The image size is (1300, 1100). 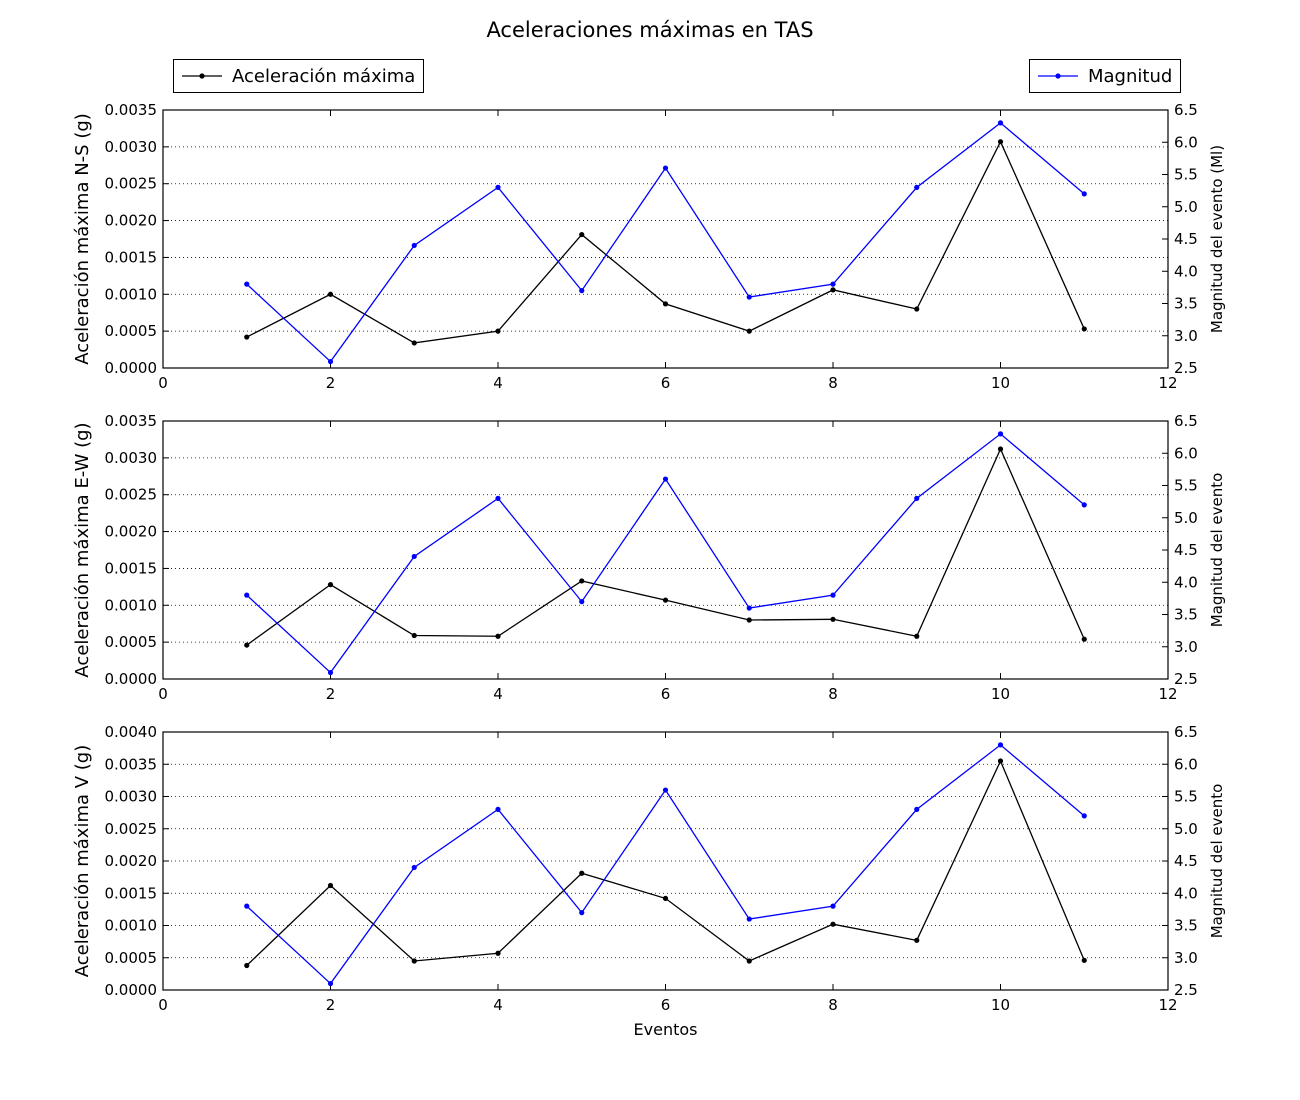 I want to click on y-axis-label: Aceleración máxima N-S (g), so click(x=82, y=239).